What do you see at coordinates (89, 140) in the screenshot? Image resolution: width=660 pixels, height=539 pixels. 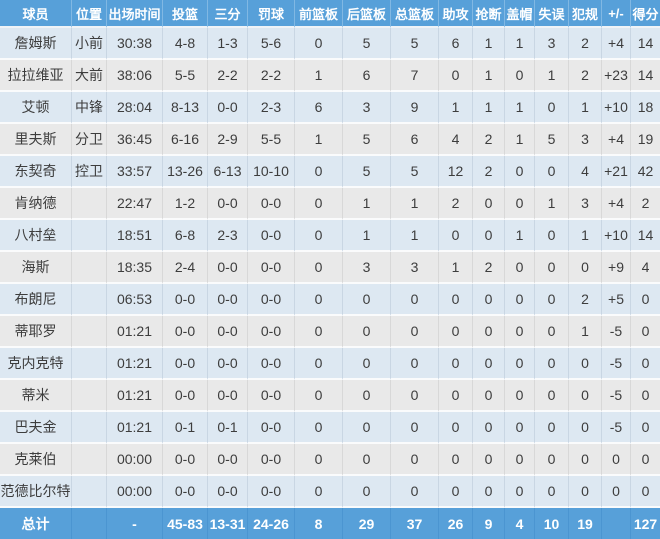 I see `stat-cell: 分卫` at bounding box center [89, 140].